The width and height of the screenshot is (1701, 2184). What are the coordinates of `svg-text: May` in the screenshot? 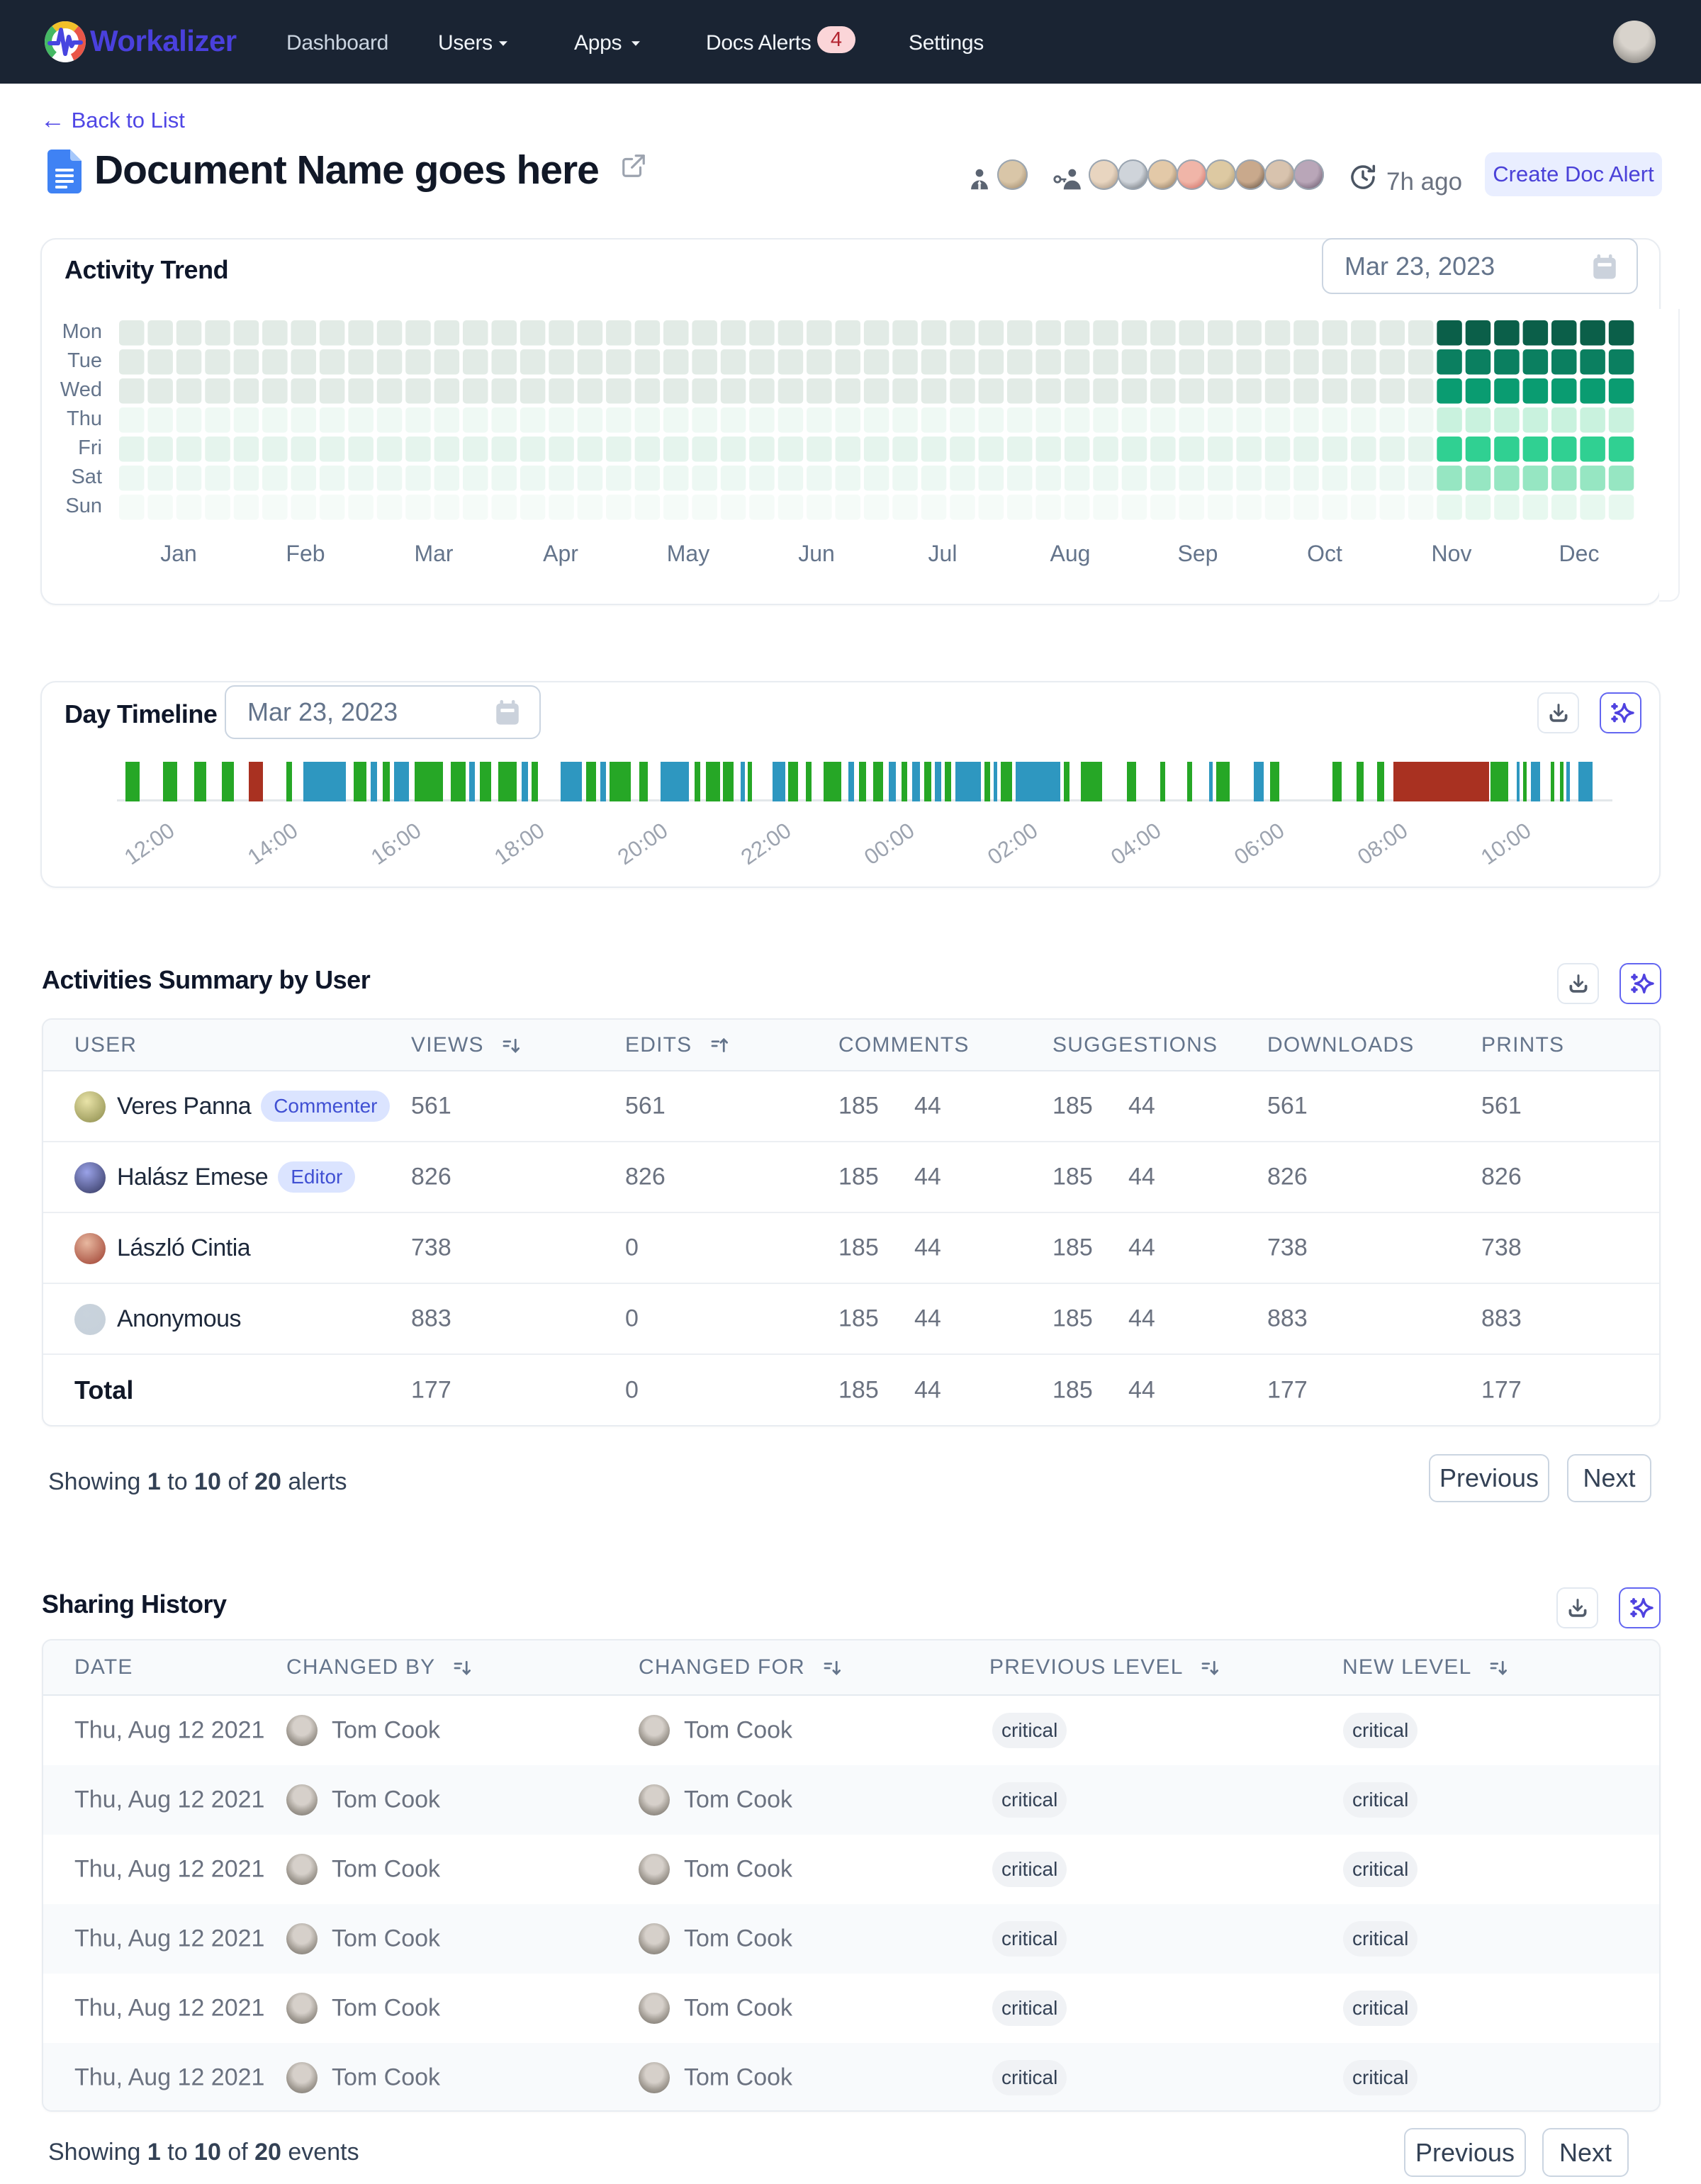 It's located at (688, 553).